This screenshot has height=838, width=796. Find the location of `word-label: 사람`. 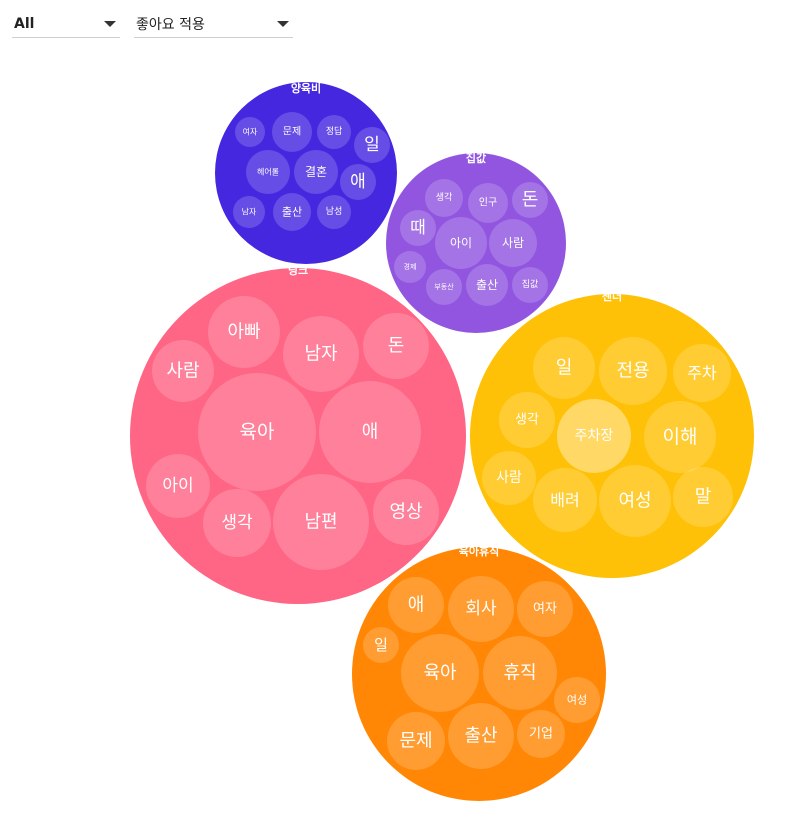

word-label: 사람 is located at coordinates (509, 478).